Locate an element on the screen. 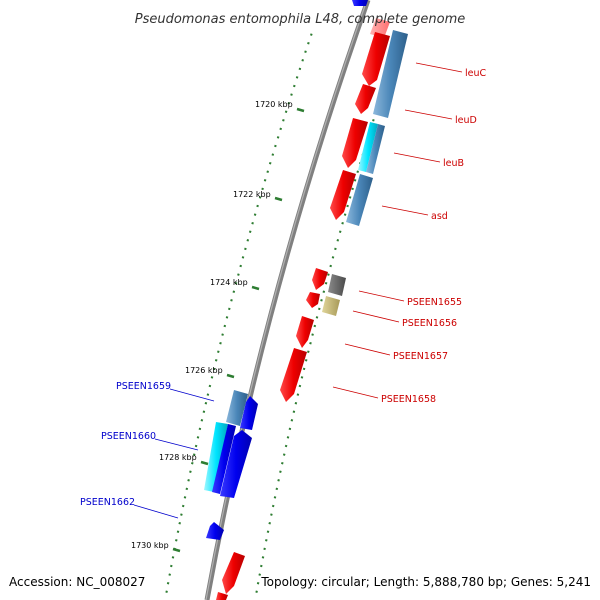 This screenshot has height=600, width=600. scale-label-1720: 1720 kbp is located at coordinates (274, 104).